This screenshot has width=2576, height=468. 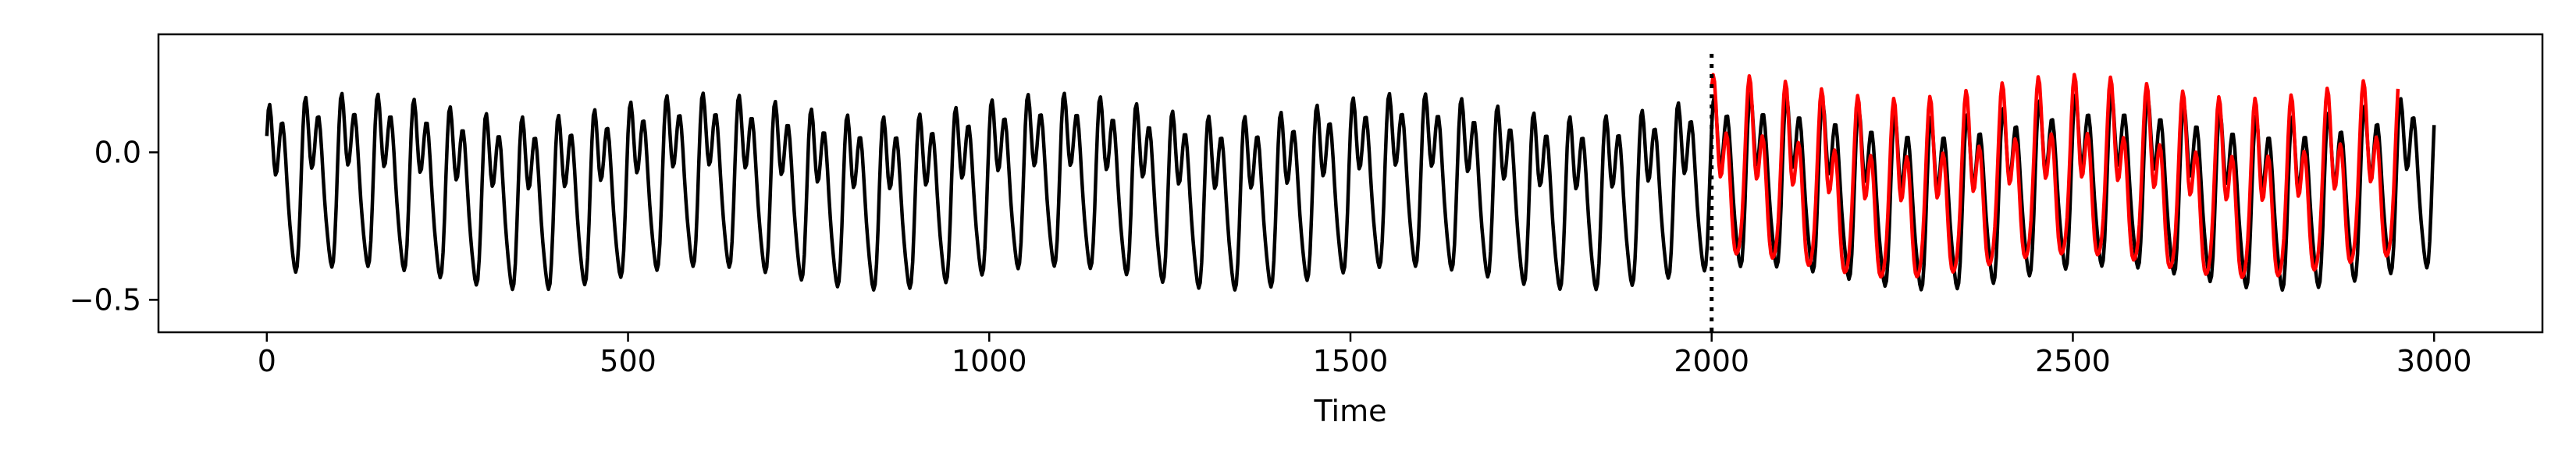 I want to click on x-tick-label: 1500, so click(x=1351, y=361).